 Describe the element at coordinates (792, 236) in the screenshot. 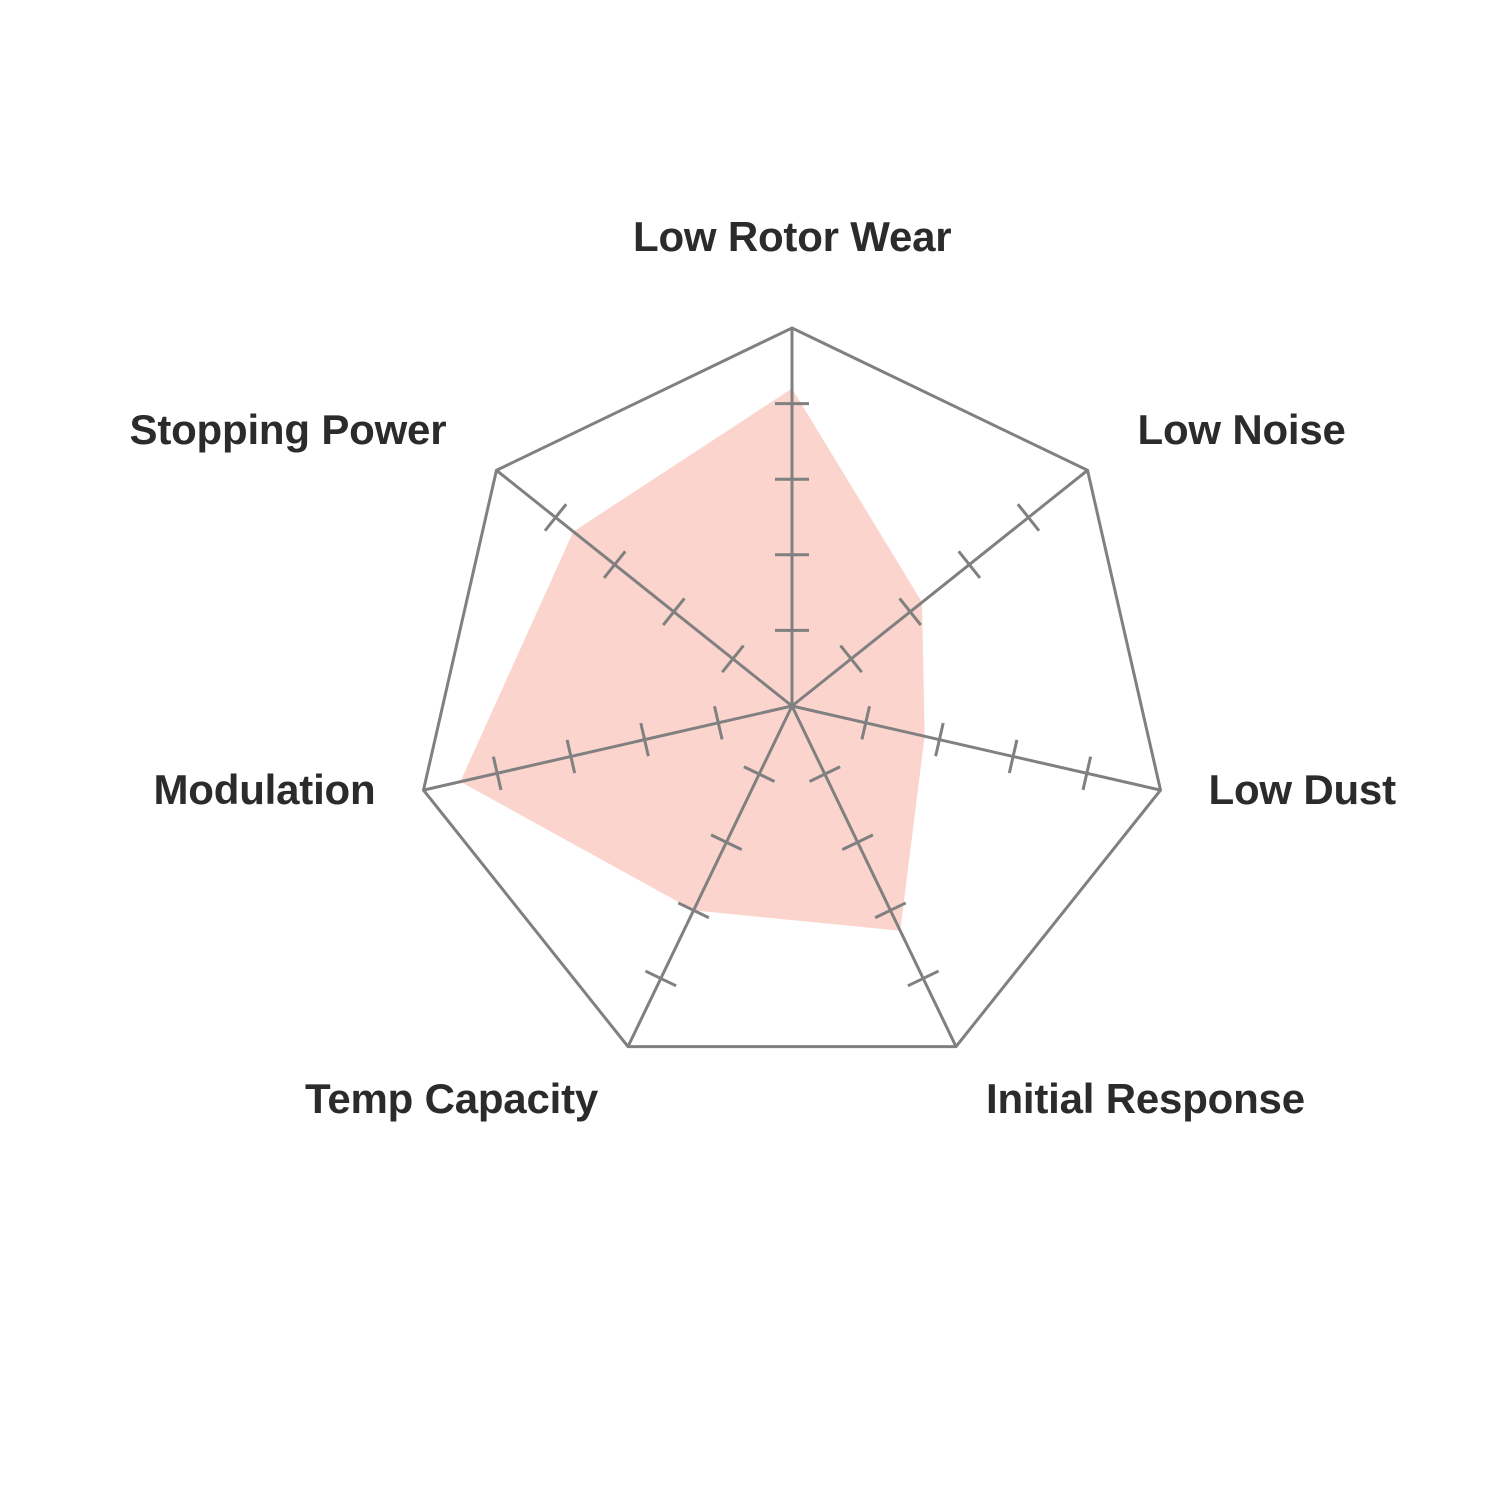

I see `axis-label-low-rotor-wear: Low Rotor Wear` at that location.